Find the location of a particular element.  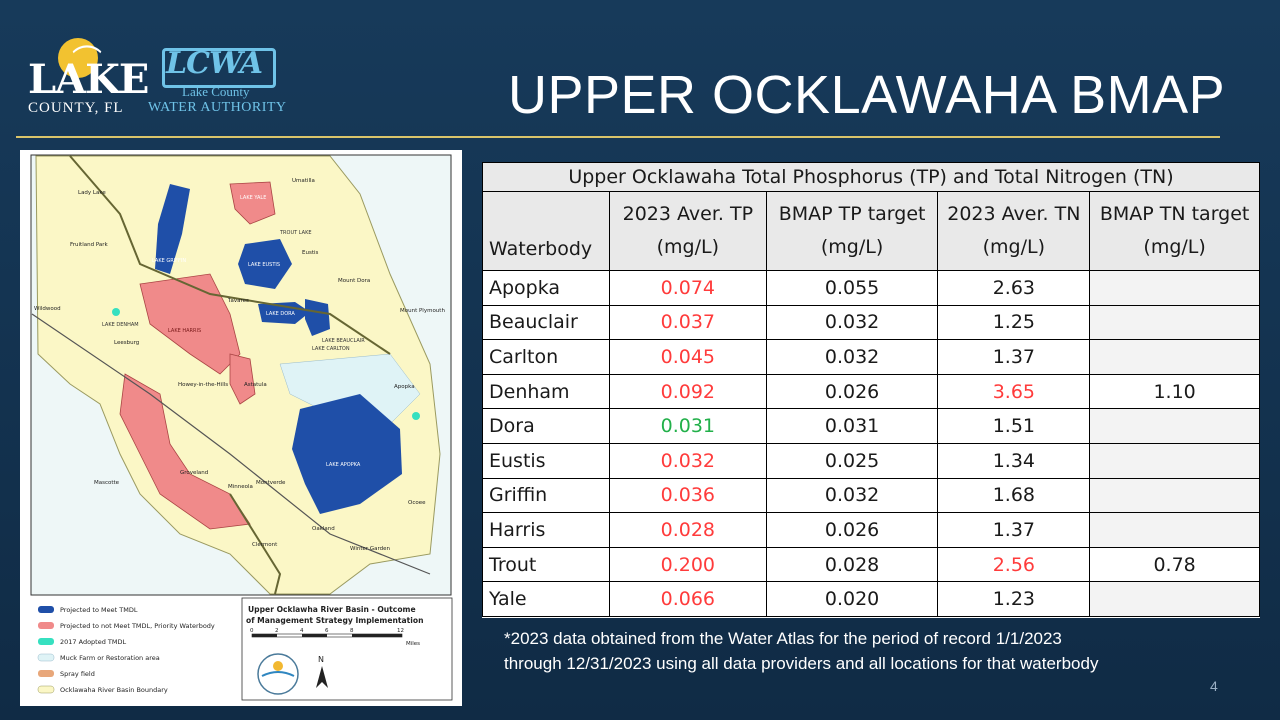

tn-target-cell: 0.78 is located at coordinates (1174, 564).